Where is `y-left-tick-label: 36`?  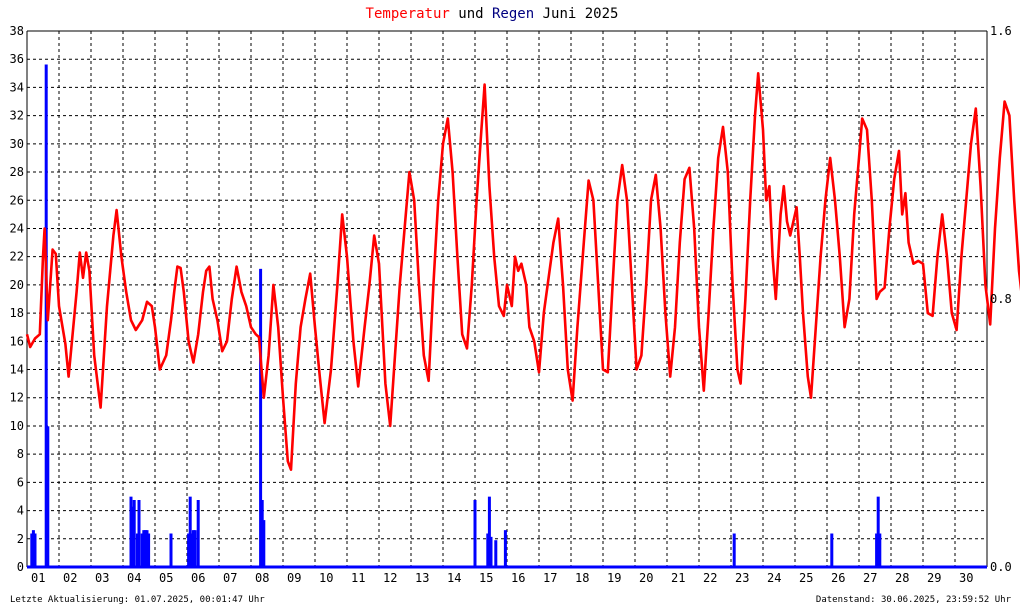 y-left-tick-label: 36 is located at coordinates (17, 59).